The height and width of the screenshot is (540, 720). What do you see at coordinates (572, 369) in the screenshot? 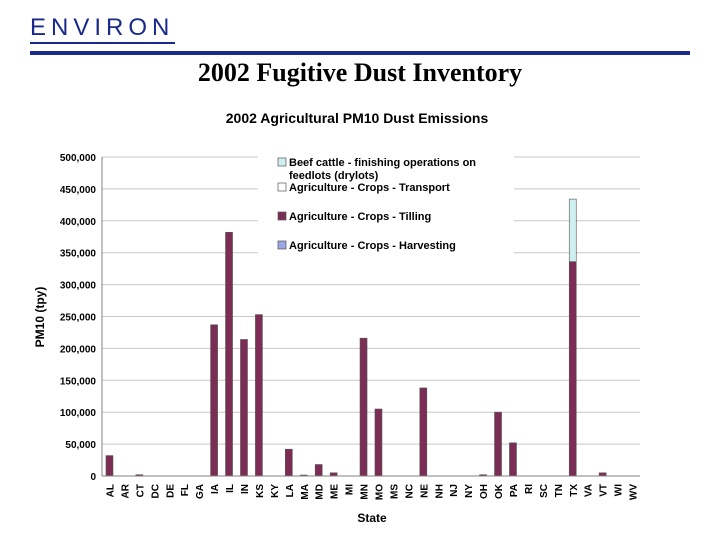
I see `bar-tx-tilling` at bounding box center [572, 369].